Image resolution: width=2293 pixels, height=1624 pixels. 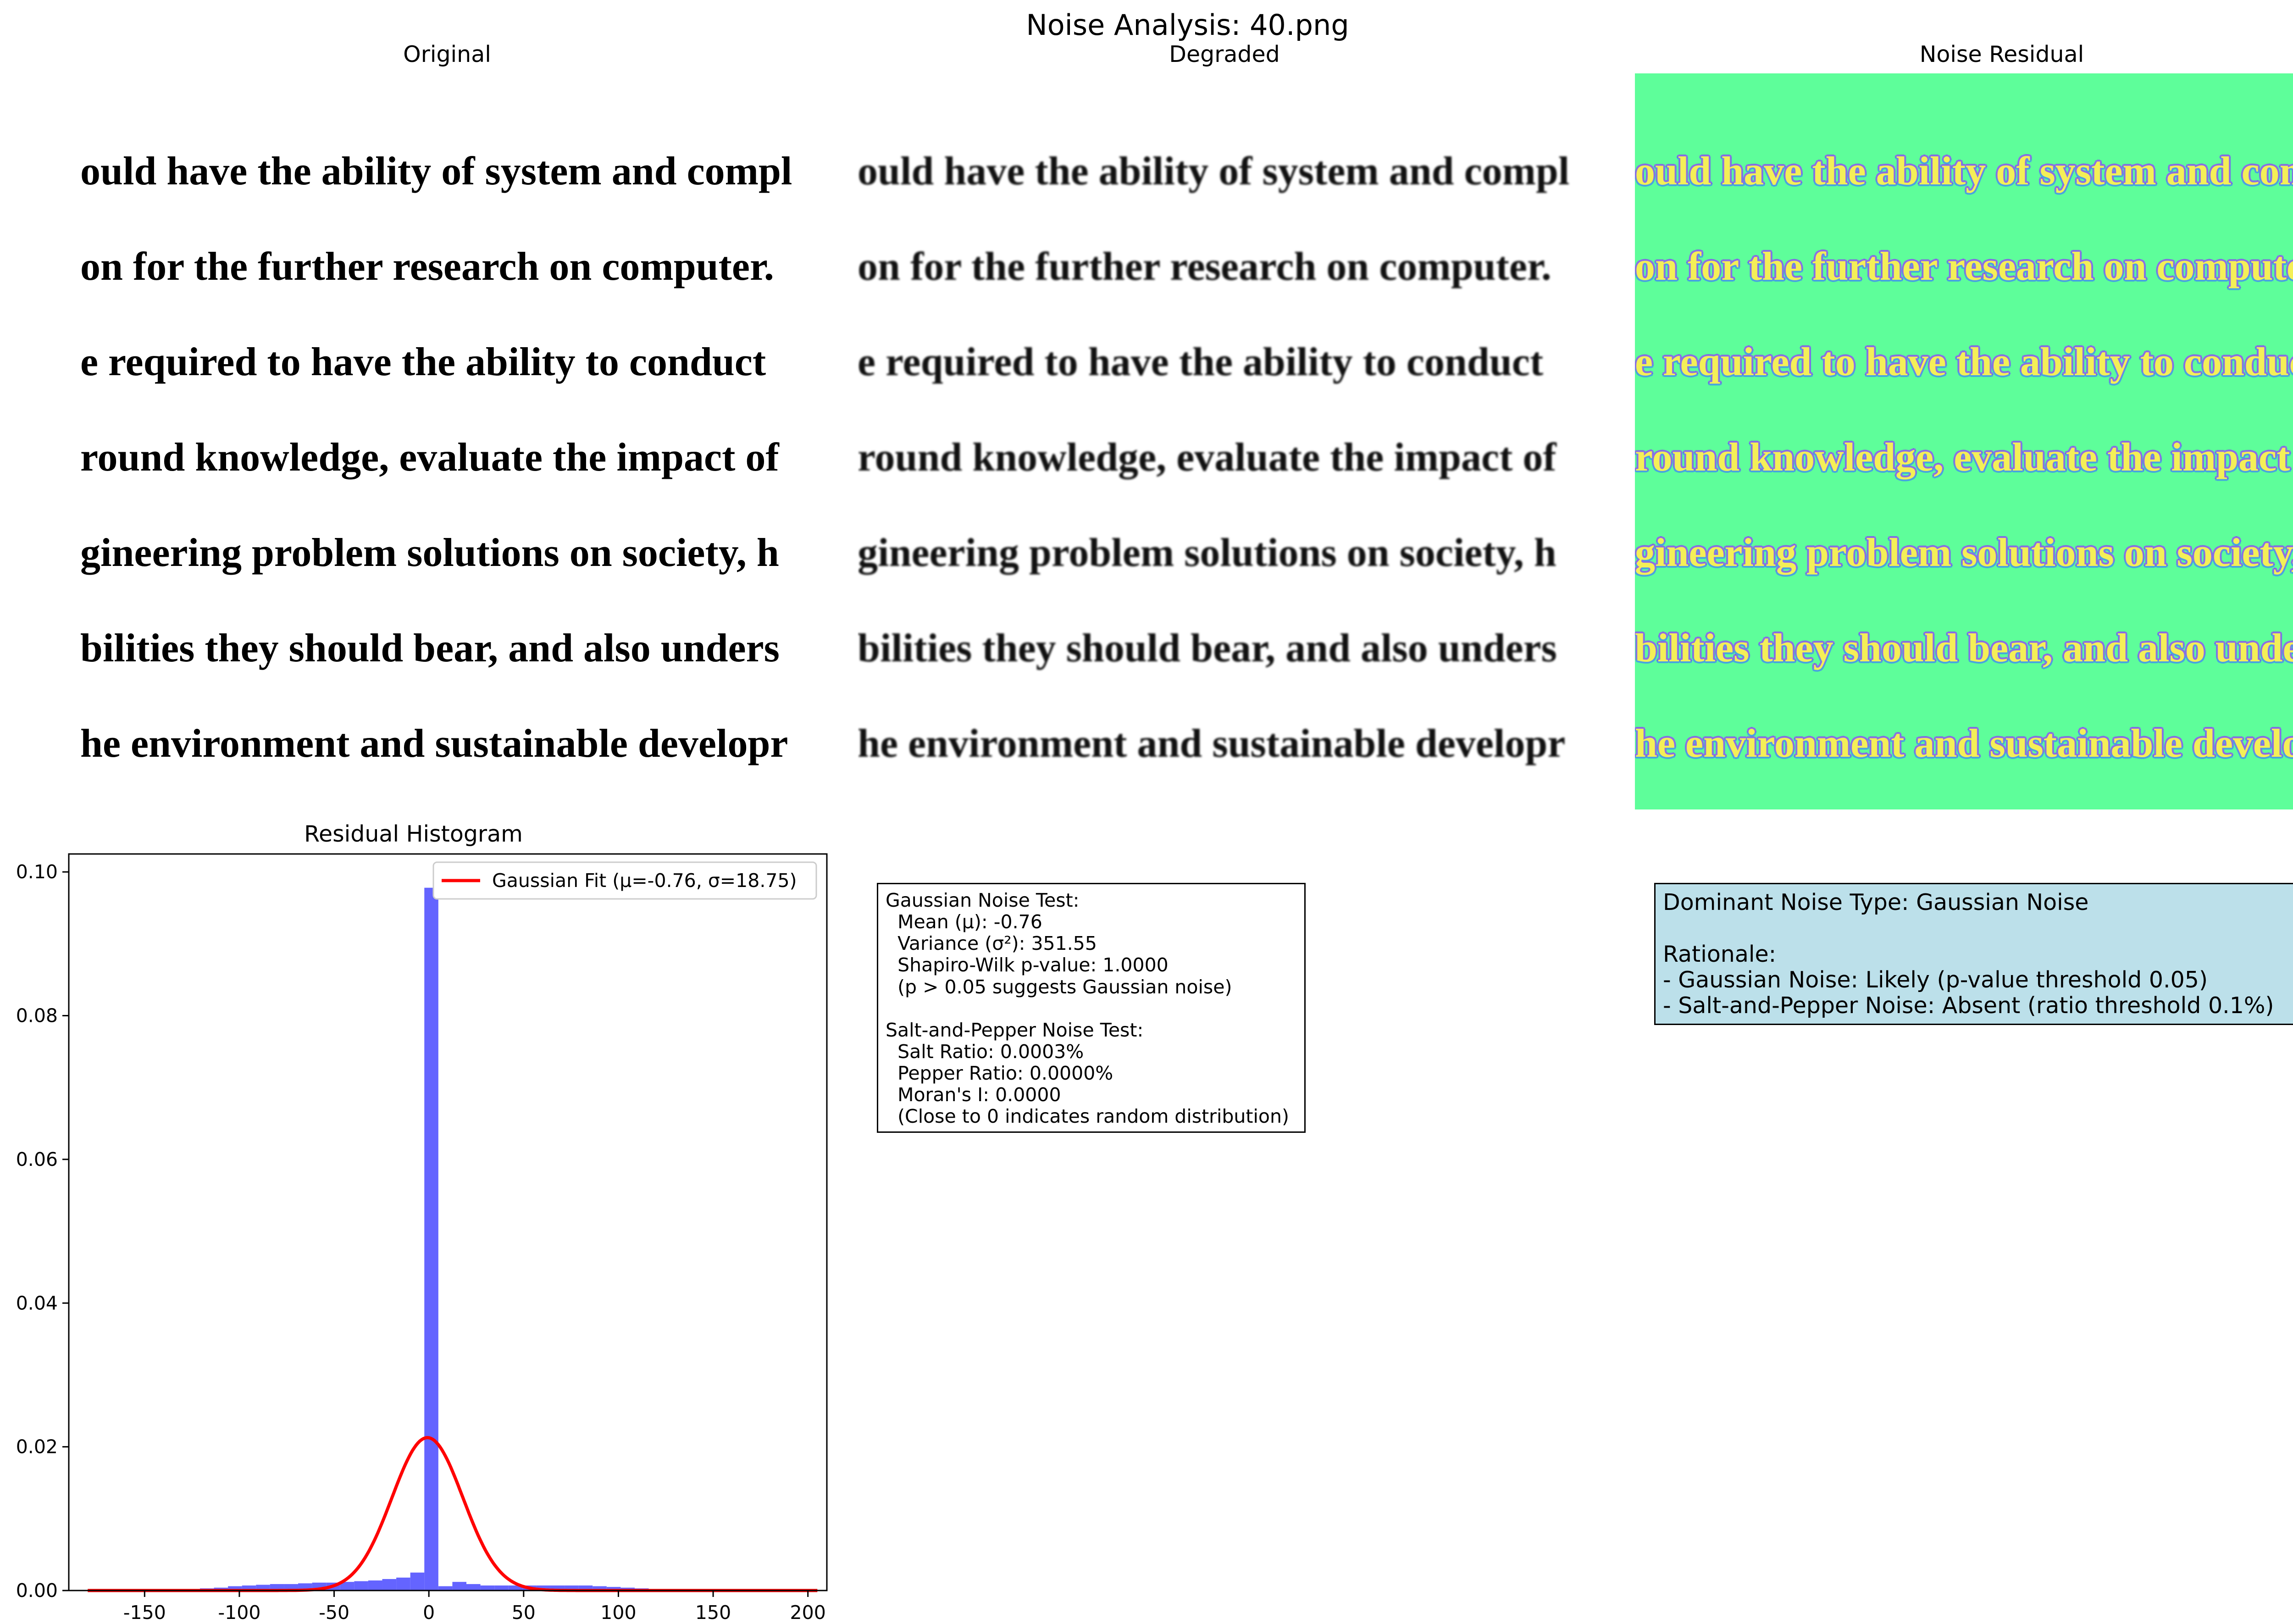 What do you see at coordinates (1876, 902) in the screenshot?
I see `dominant-noise-line: Dominant Noise Type: Gaussian Noise` at bounding box center [1876, 902].